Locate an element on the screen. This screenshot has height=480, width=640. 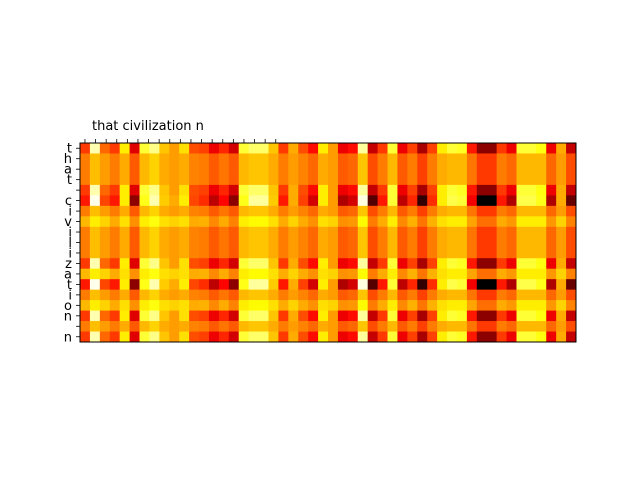
y-tick-label: v is located at coordinates (68, 222).